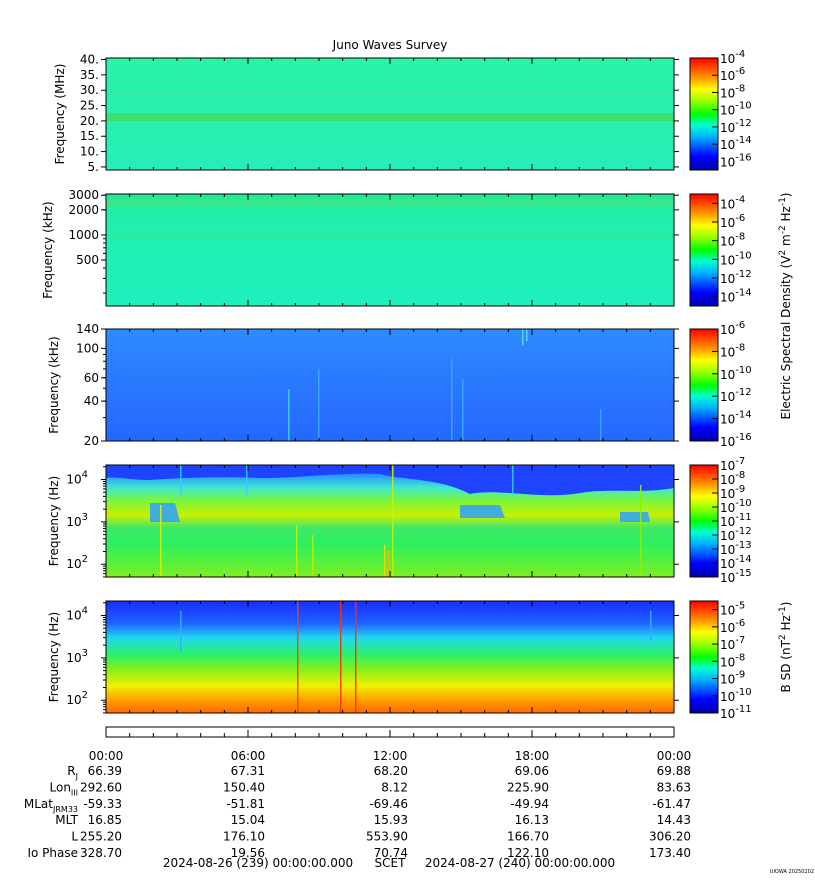 Image resolution: width=815 pixels, height=880 pixels. I want to click on ytick-label: 25., so click(89, 106).